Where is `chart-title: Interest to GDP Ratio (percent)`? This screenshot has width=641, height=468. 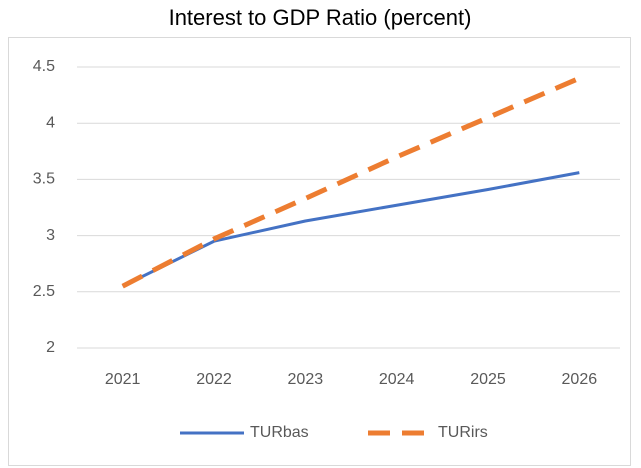 chart-title: Interest to GDP Ratio (percent) is located at coordinates (320, 17).